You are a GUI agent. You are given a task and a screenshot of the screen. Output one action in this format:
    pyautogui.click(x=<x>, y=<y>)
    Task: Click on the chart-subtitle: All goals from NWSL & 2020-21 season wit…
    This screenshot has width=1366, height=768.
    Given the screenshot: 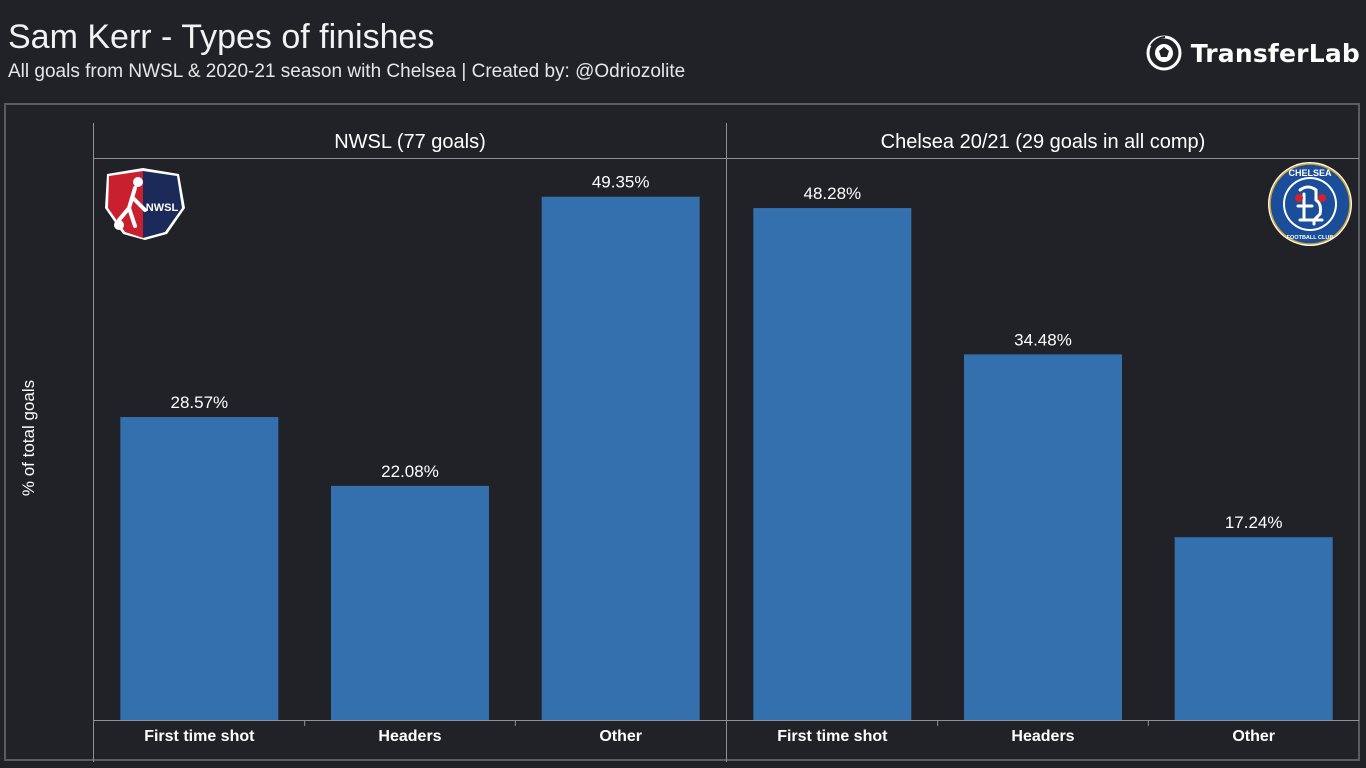 What is the action you would take?
    pyautogui.click(x=347, y=71)
    